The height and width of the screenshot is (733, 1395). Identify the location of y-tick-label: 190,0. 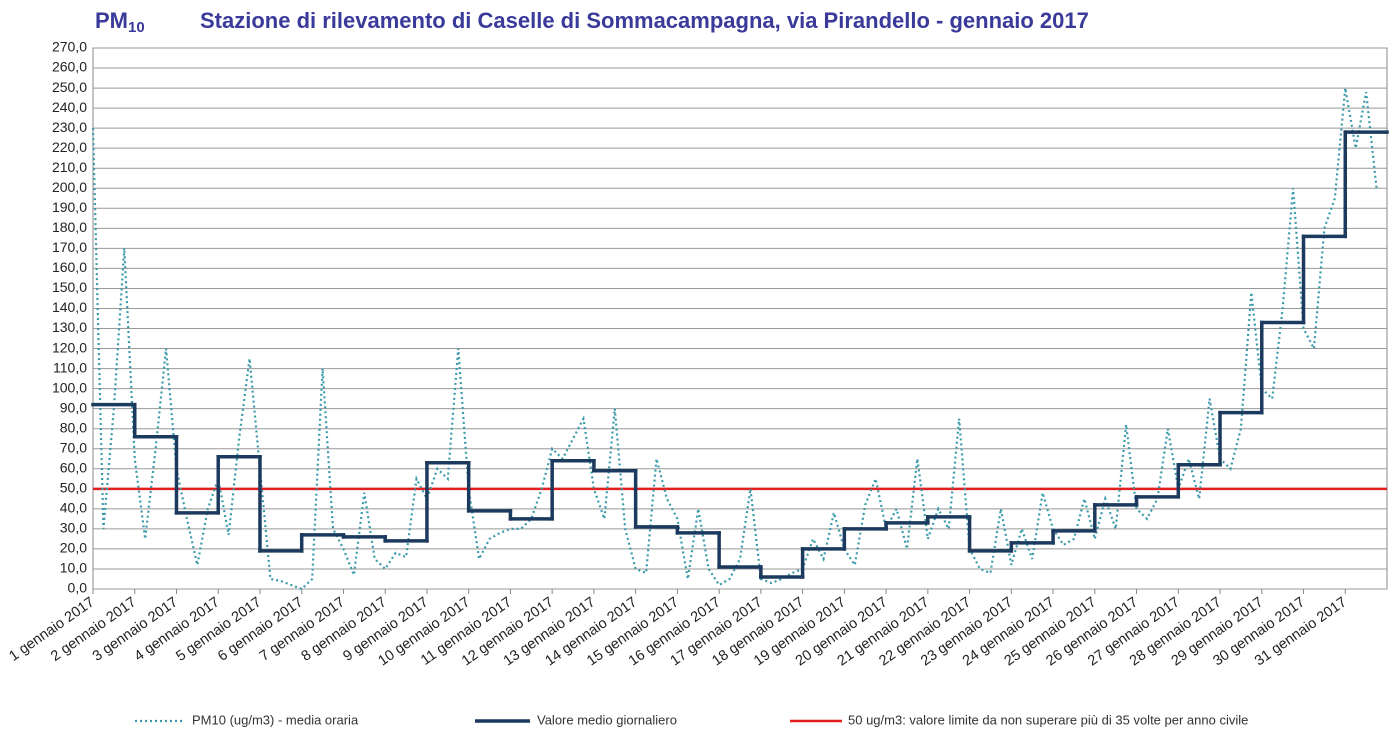
(69, 207).